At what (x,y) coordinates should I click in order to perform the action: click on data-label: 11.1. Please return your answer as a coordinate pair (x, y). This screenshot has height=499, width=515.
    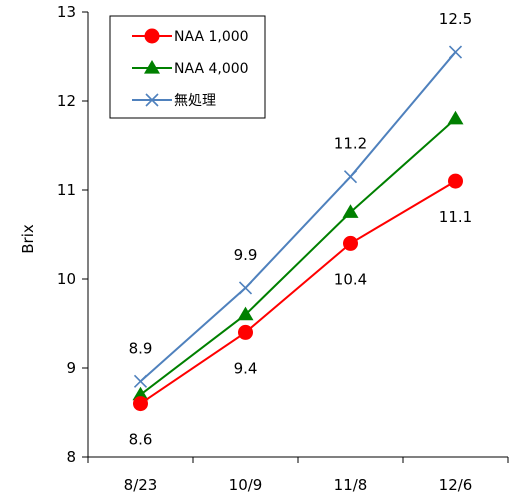
    Looking at the image, I should click on (455, 217).